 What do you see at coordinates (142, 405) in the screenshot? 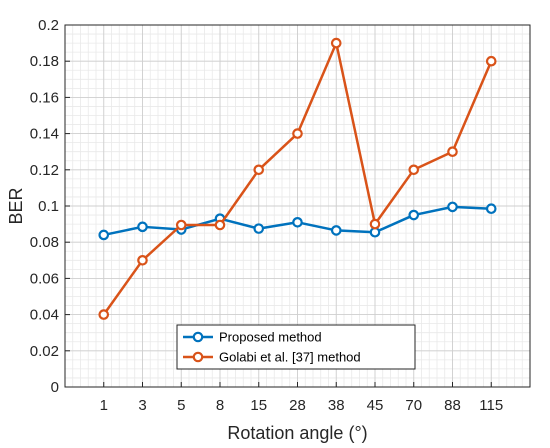
I see `x-tick-label: 3` at bounding box center [142, 405].